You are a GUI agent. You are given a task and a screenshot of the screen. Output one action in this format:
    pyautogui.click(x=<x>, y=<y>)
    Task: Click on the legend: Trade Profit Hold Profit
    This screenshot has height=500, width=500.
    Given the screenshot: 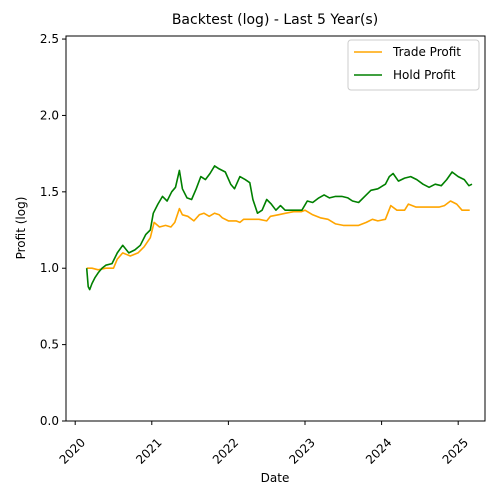 What is the action you would take?
    pyautogui.click(x=413, y=65)
    